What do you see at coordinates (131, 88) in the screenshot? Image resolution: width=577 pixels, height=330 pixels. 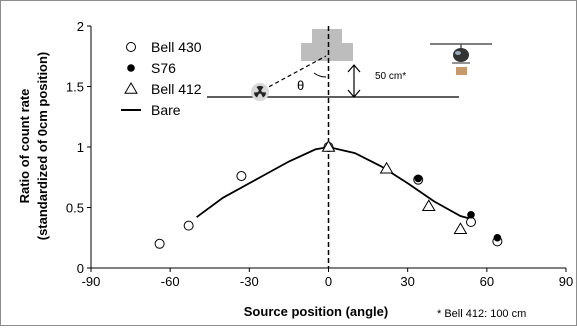 I see `legend-bell-412-swatch` at bounding box center [131, 88].